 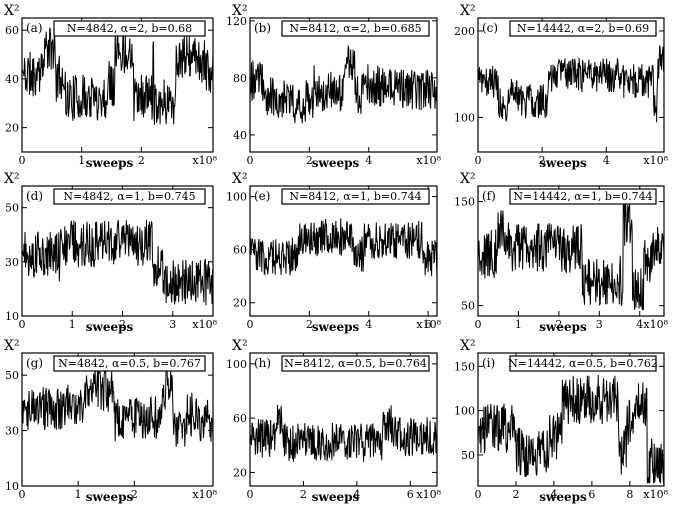 What do you see at coordinates (490, 28) in the screenshot?
I see `panel-letter: (c)` at bounding box center [490, 28].